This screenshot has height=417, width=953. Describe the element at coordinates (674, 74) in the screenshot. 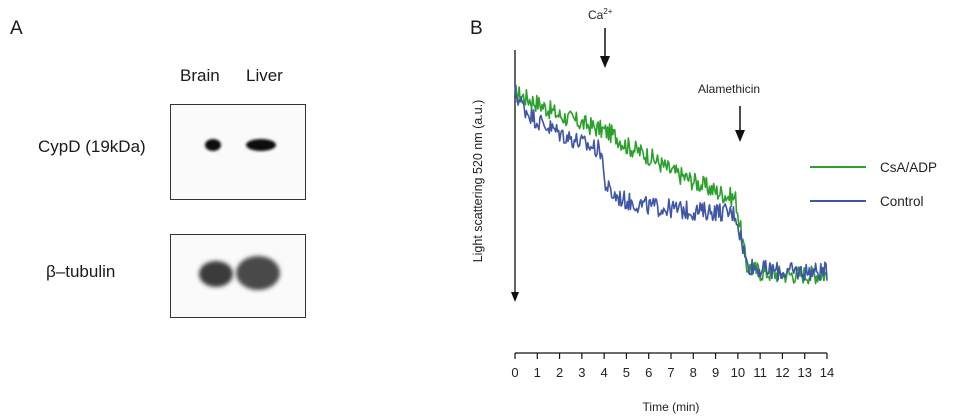

I see `chart-annotations: Ca2+ Alamethicin` at that location.